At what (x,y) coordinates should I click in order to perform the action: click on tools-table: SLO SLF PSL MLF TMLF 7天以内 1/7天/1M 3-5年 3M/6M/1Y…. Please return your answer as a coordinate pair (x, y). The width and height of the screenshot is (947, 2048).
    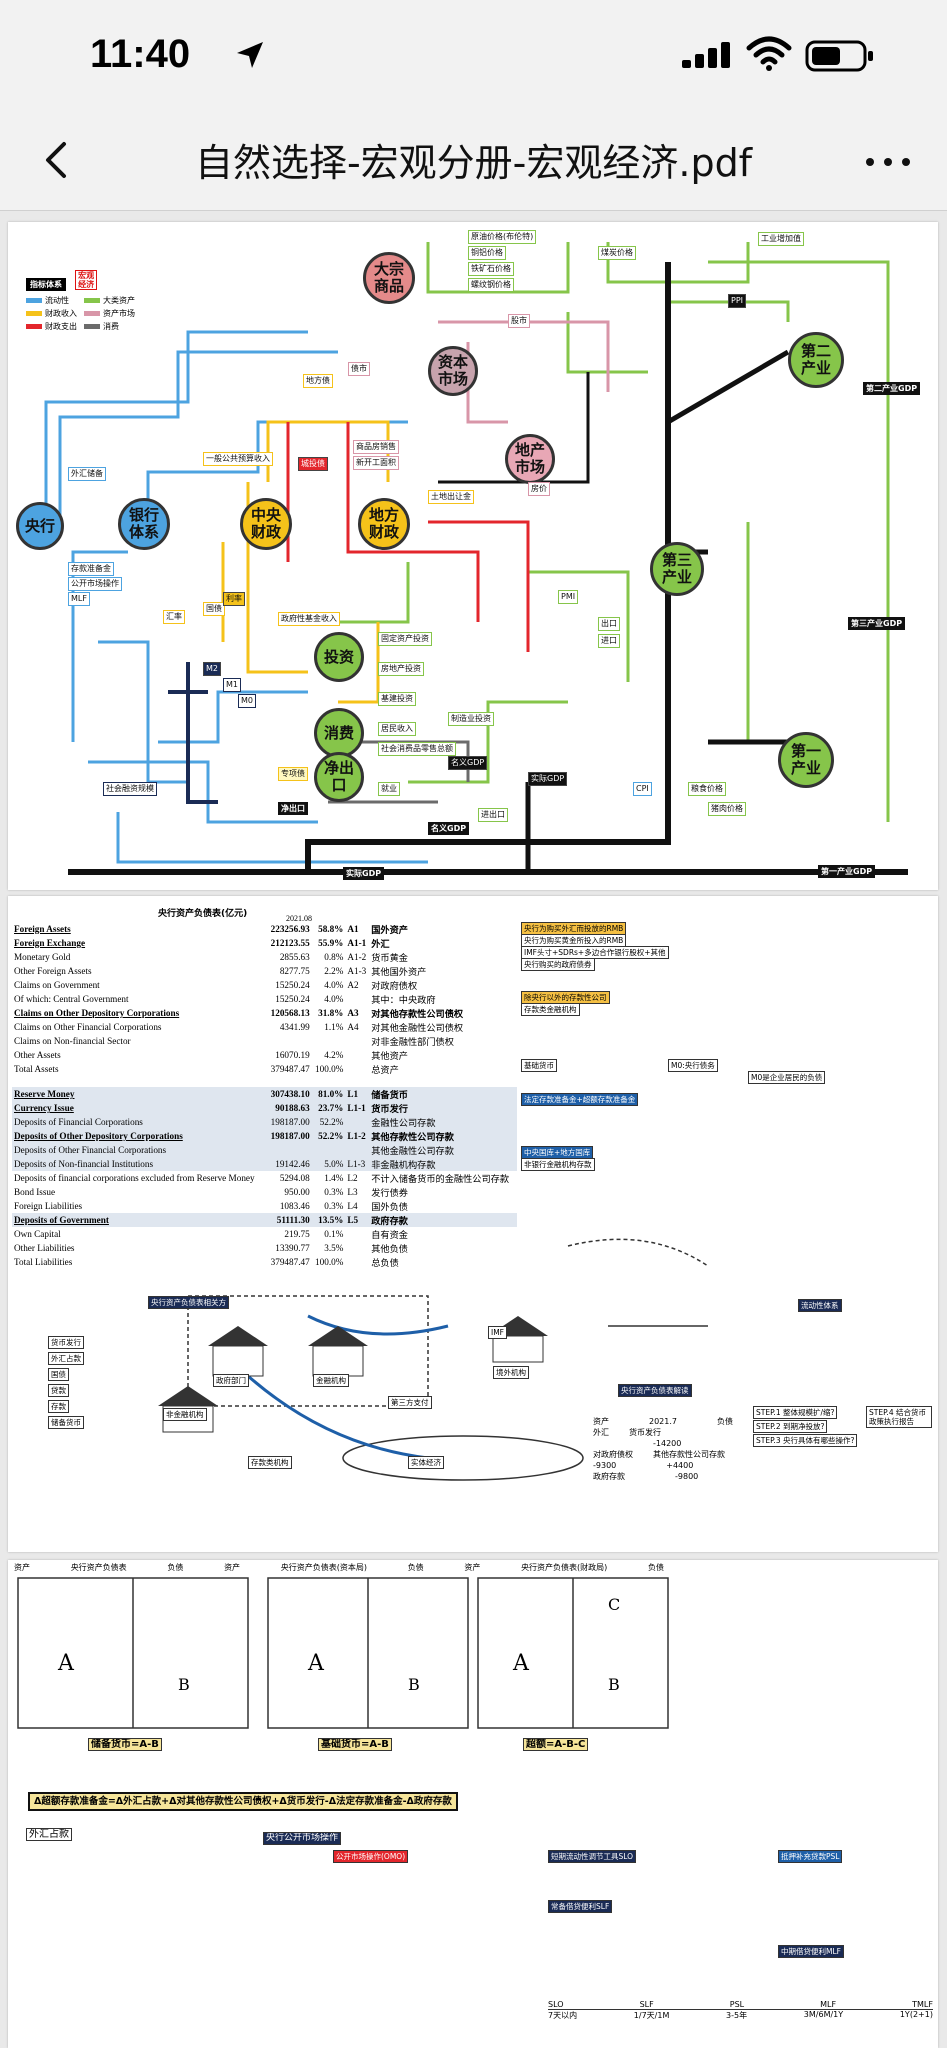
    Looking at the image, I should click on (740, 2010).